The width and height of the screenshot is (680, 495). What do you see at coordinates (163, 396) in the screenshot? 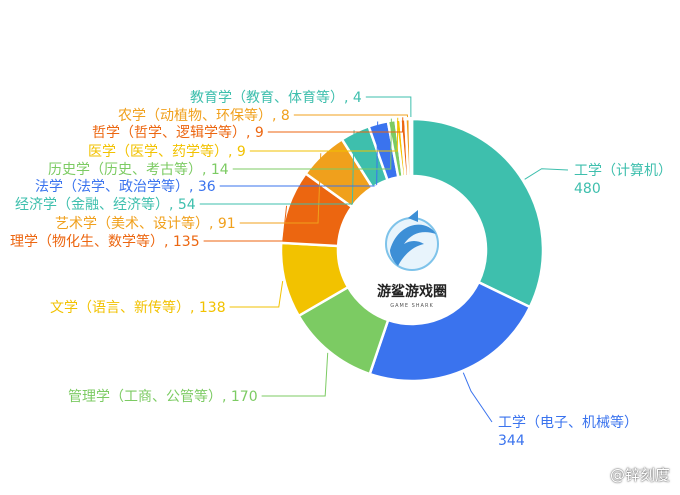
I see `data-label: 管理学（工商、公管等）, 170` at bounding box center [163, 396].